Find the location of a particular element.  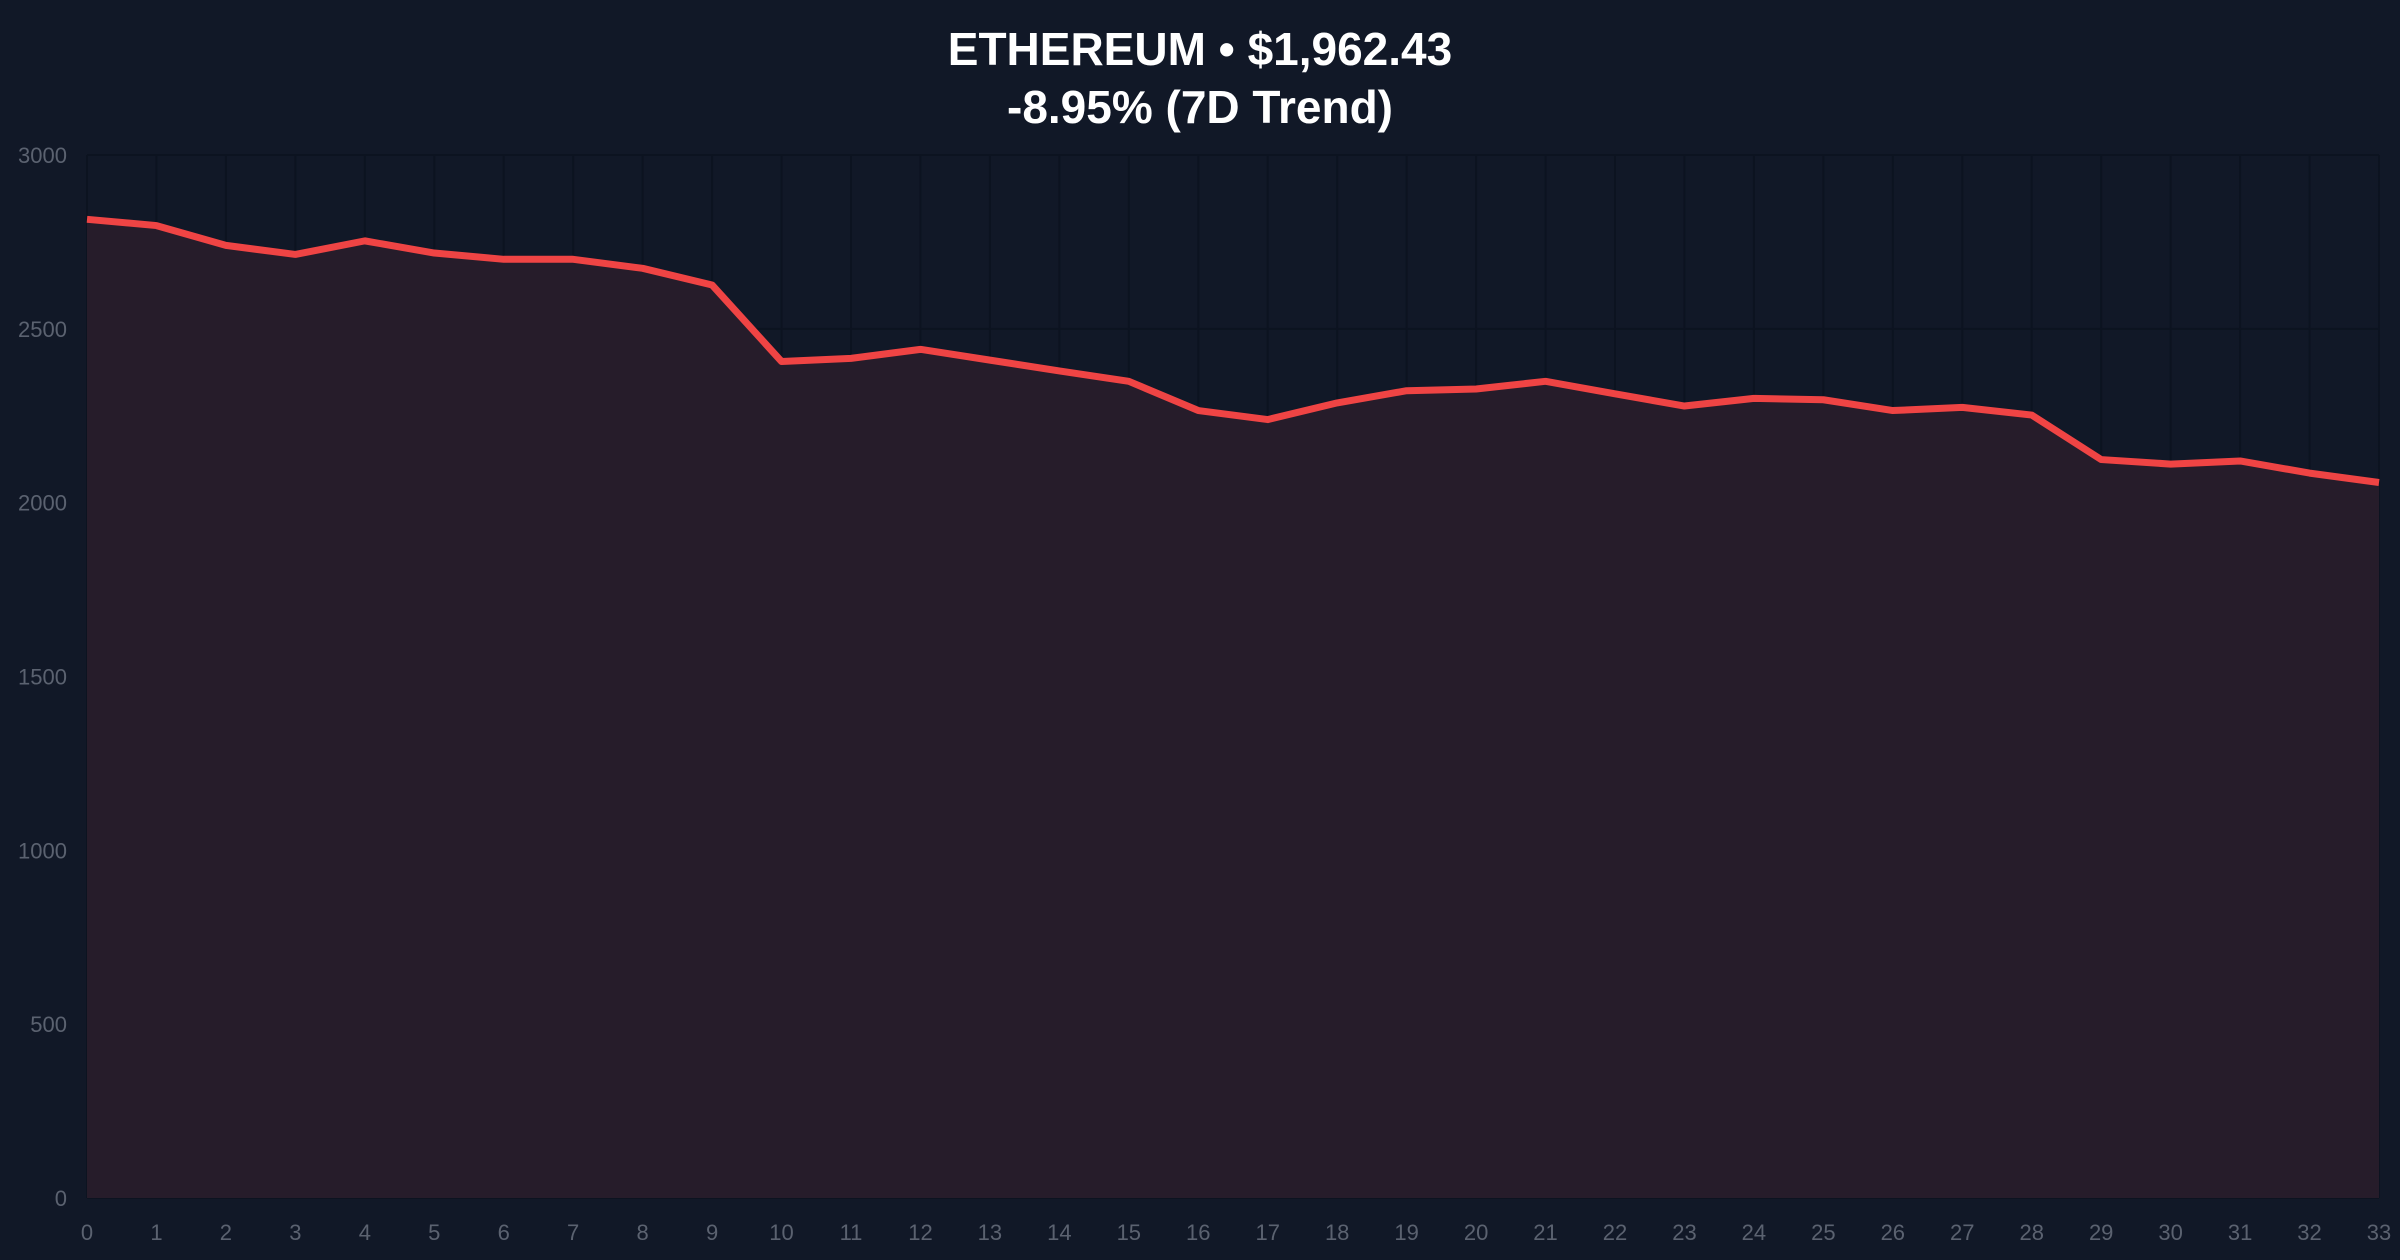

x-tick-label: 28 is located at coordinates (2031, 1232).